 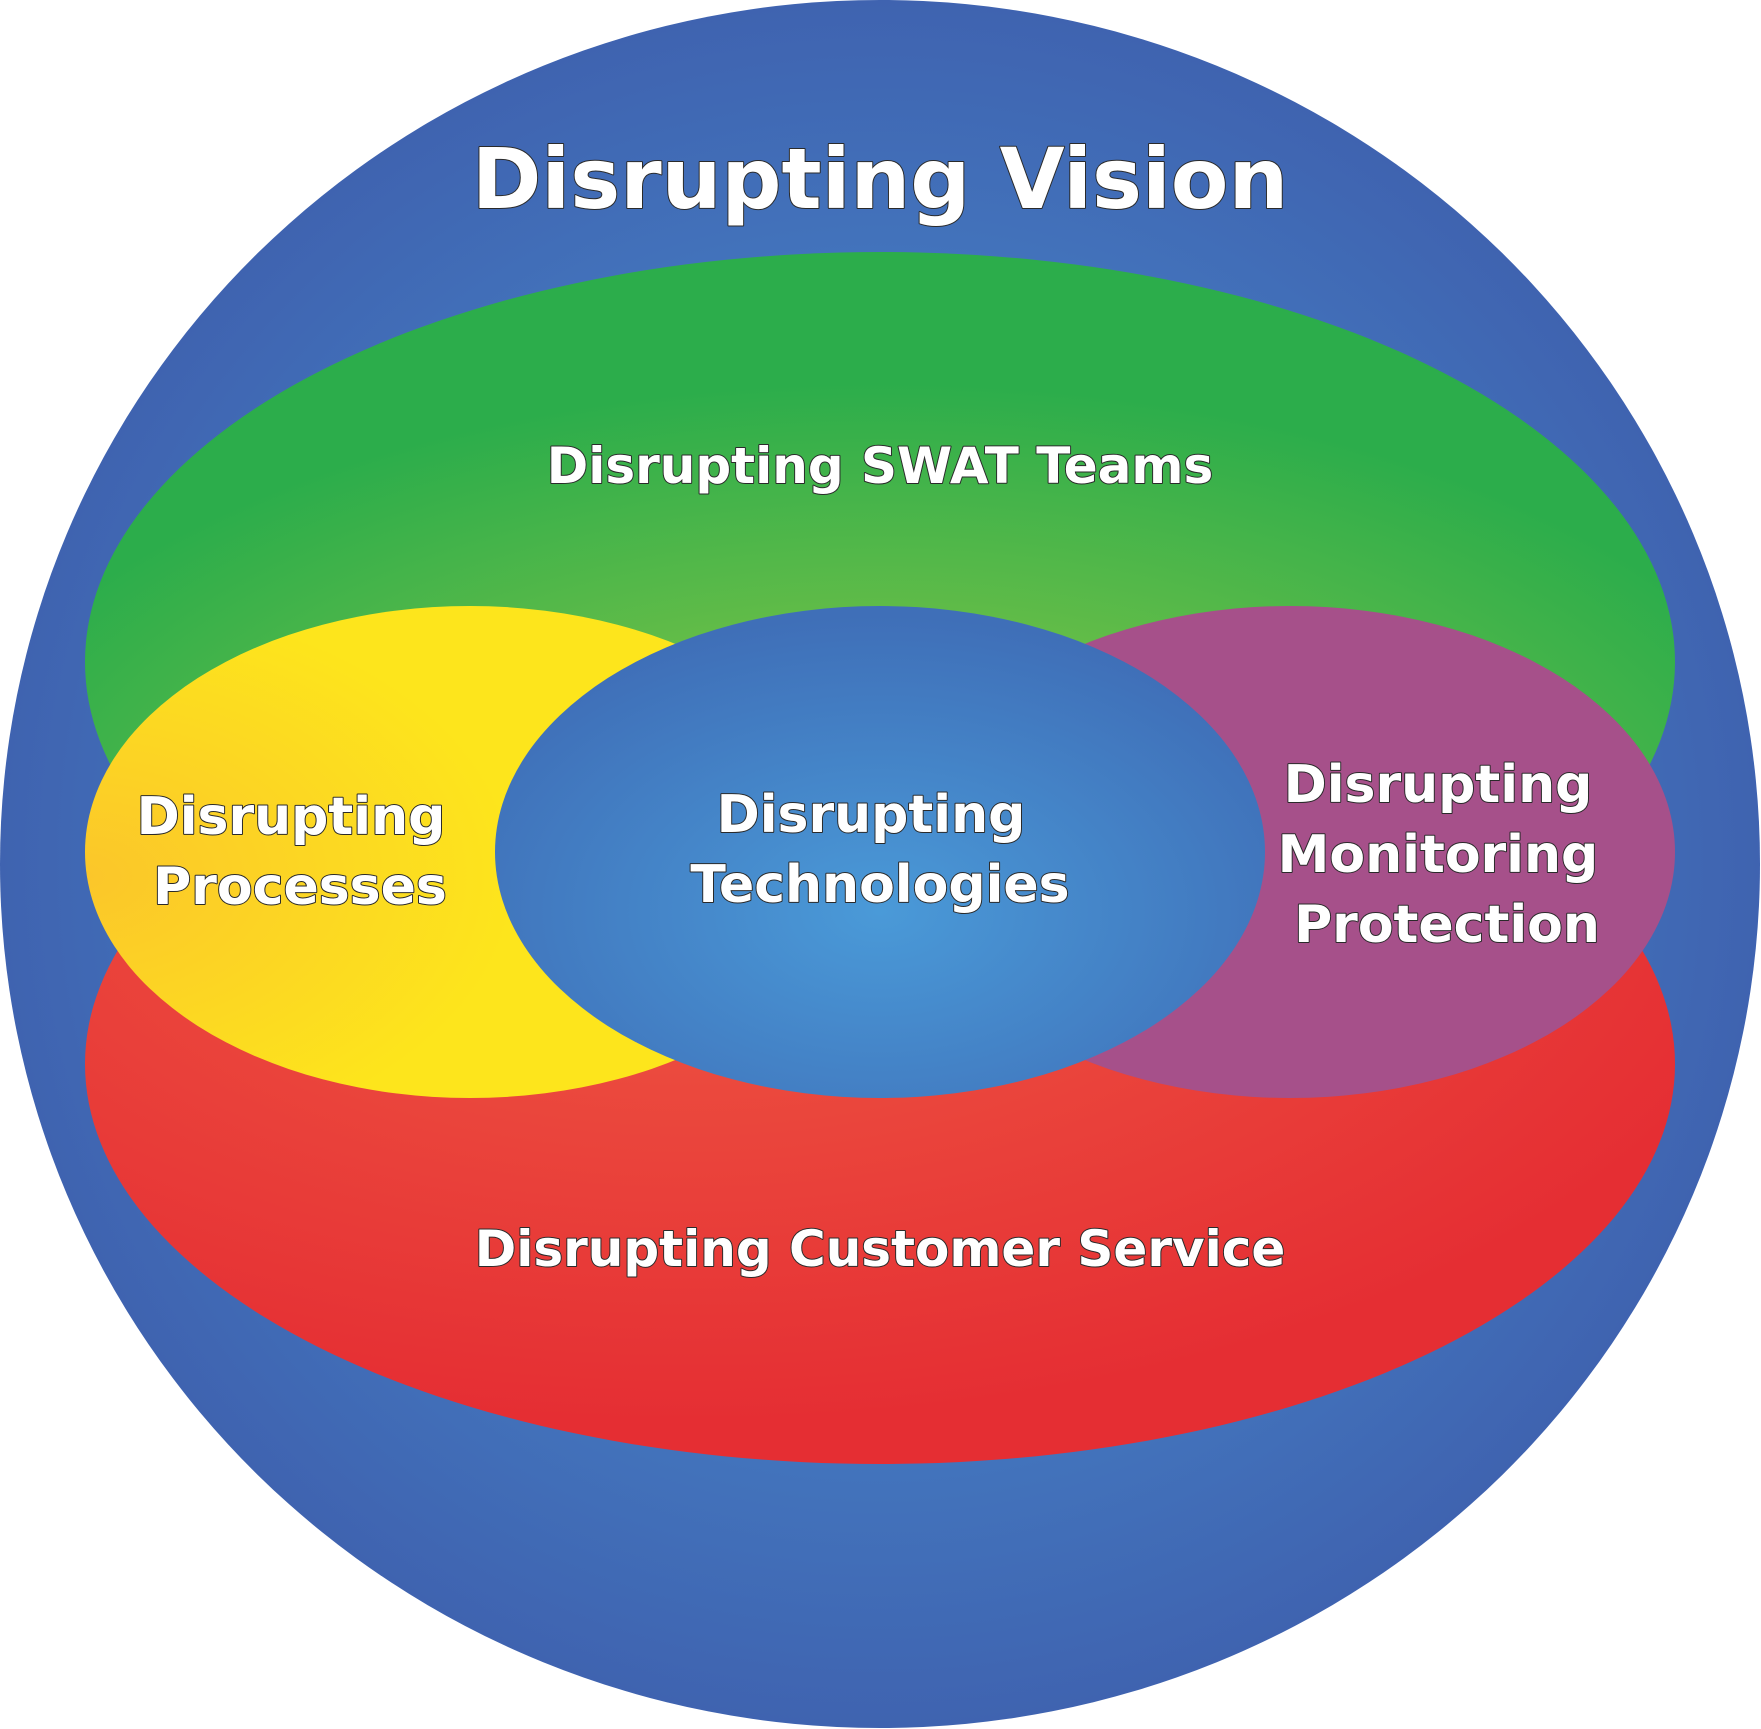 I want to click on label-technologies-line-1: Disrupting, so click(x=871, y=815).